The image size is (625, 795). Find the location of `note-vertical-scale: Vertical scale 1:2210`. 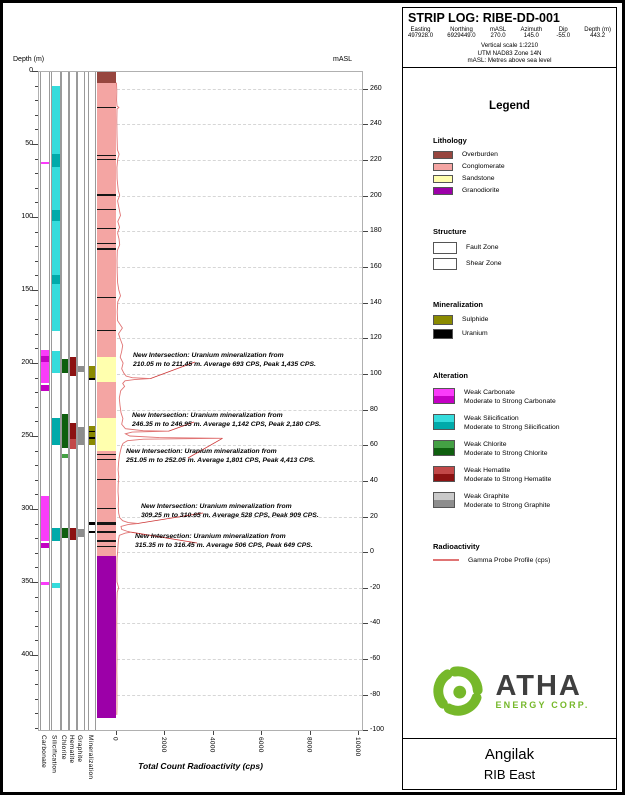

note-vertical-scale: Vertical scale 1:2210 is located at coordinates (509, 45).